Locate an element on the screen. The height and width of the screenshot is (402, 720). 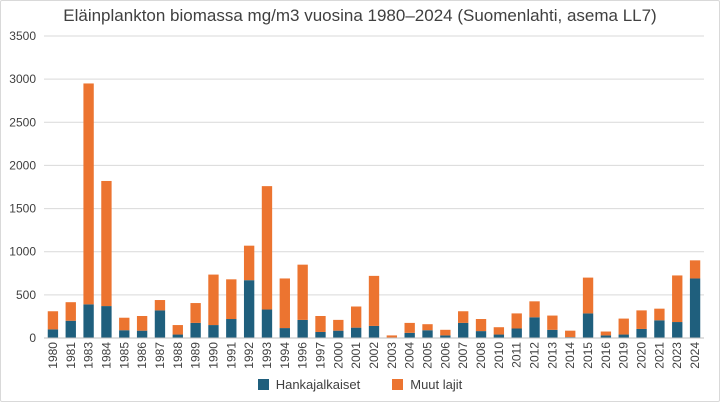
legend: Hankajalkaiset Muut lajit is located at coordinates (360, 384).